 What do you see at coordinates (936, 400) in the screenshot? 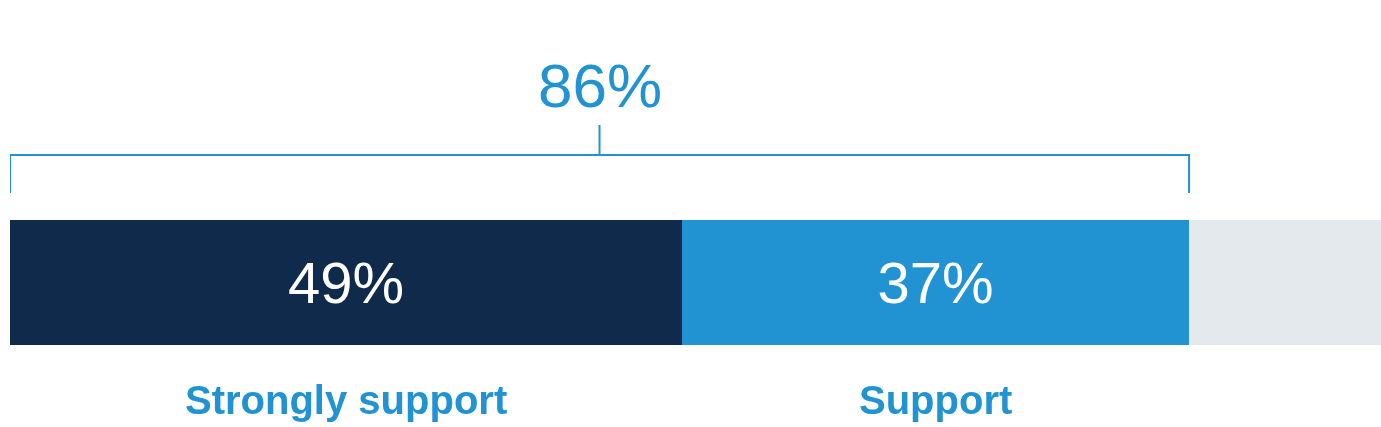
I see `series-label: Support` at bounding box center [936, 400].